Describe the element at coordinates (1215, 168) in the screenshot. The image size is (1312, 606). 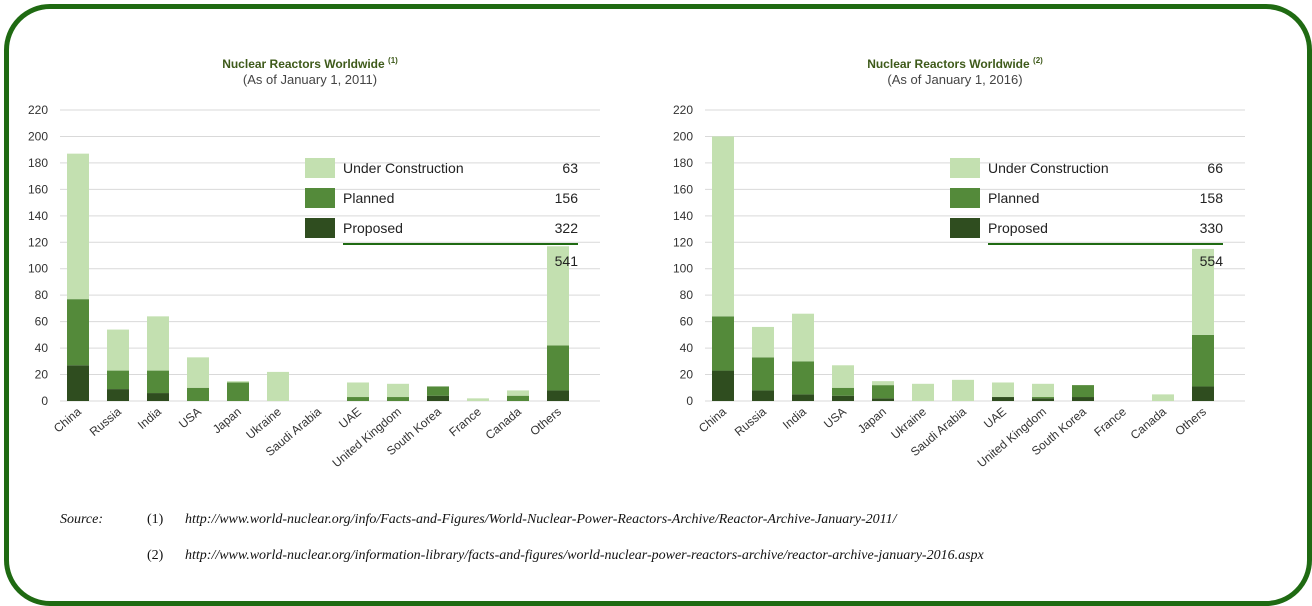
I see `legend-value: 66` at that location.